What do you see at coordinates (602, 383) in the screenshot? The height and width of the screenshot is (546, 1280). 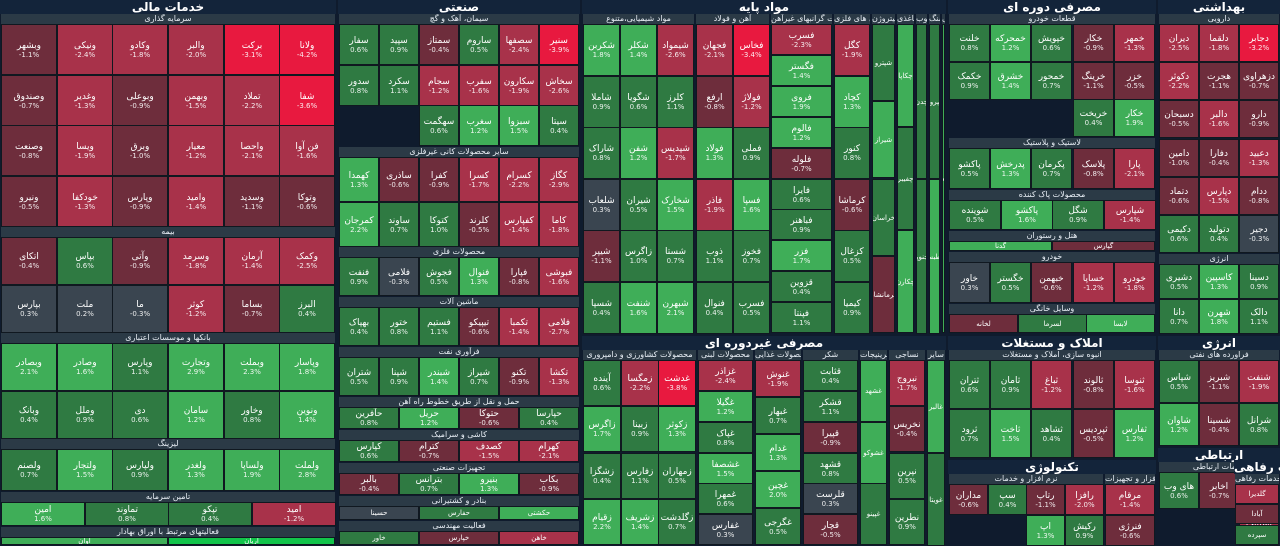 I see `stock-tile: آینده 0.6%` at bounding box center [602, 383].